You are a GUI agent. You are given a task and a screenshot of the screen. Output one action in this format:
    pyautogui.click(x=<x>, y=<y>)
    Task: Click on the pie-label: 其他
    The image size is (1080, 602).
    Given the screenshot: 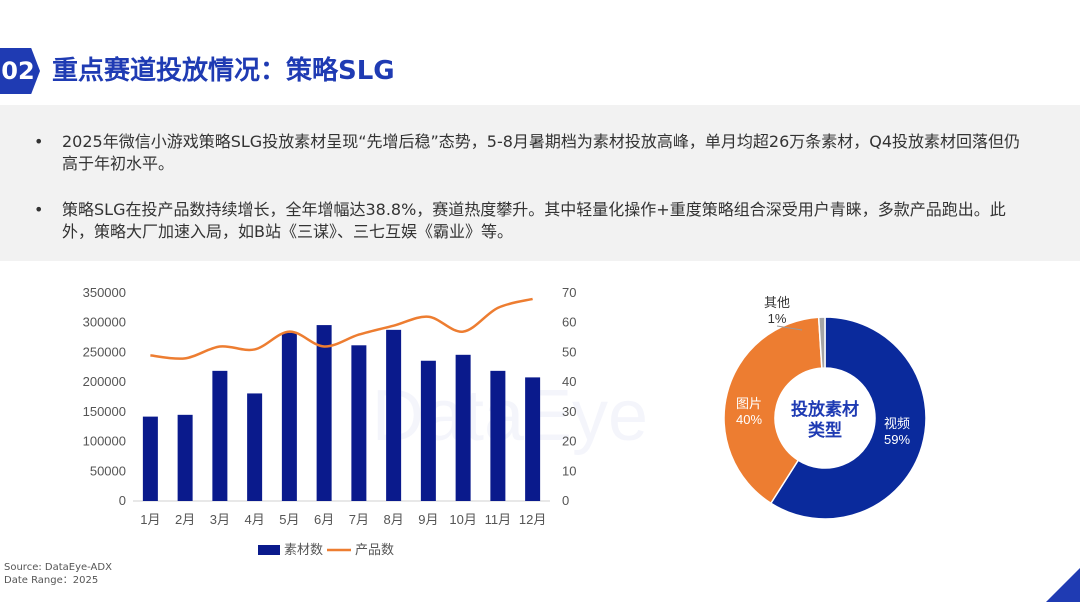 What is the action you would take?
    pyautogui.click(x=777, y=302)
    